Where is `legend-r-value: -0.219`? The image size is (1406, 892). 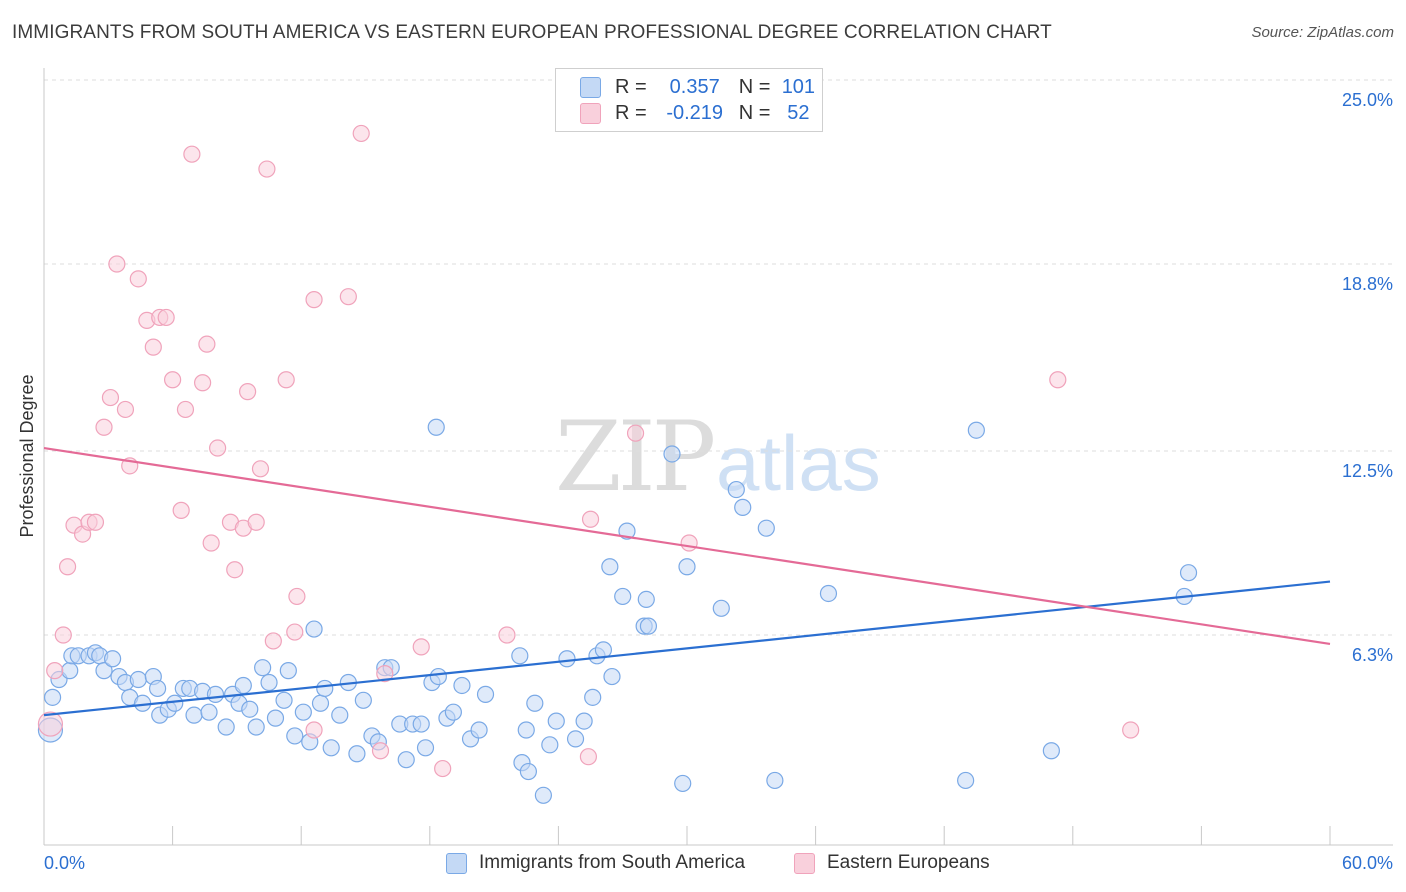
legend-r-value: -0.219 is located at coordinates (695, 112).